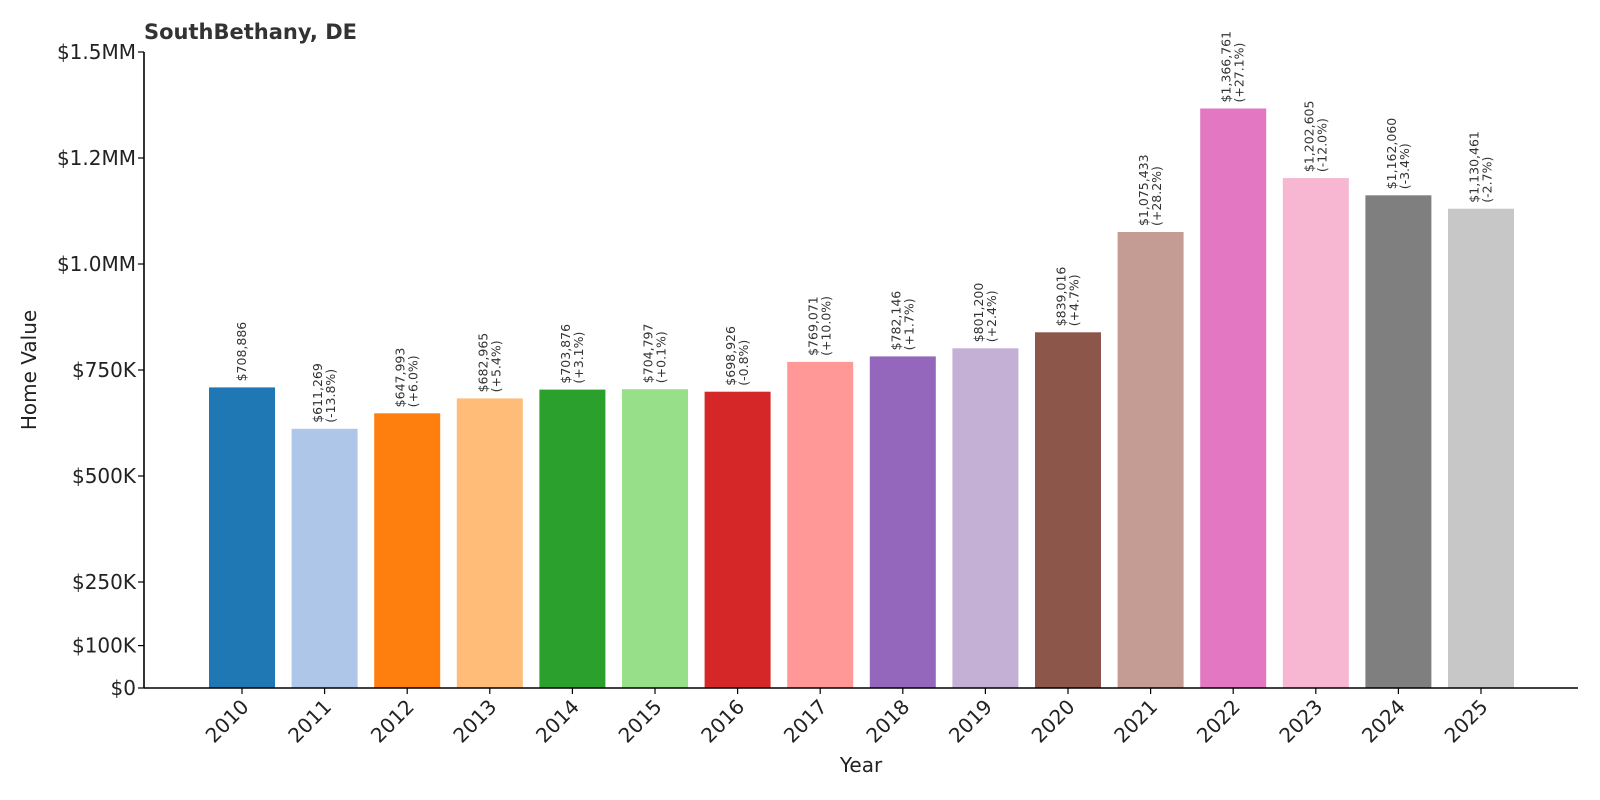  Describe the element at coordinates (317, 393) in the screenshot. I see `value-label-2011: $611,269` at that location.